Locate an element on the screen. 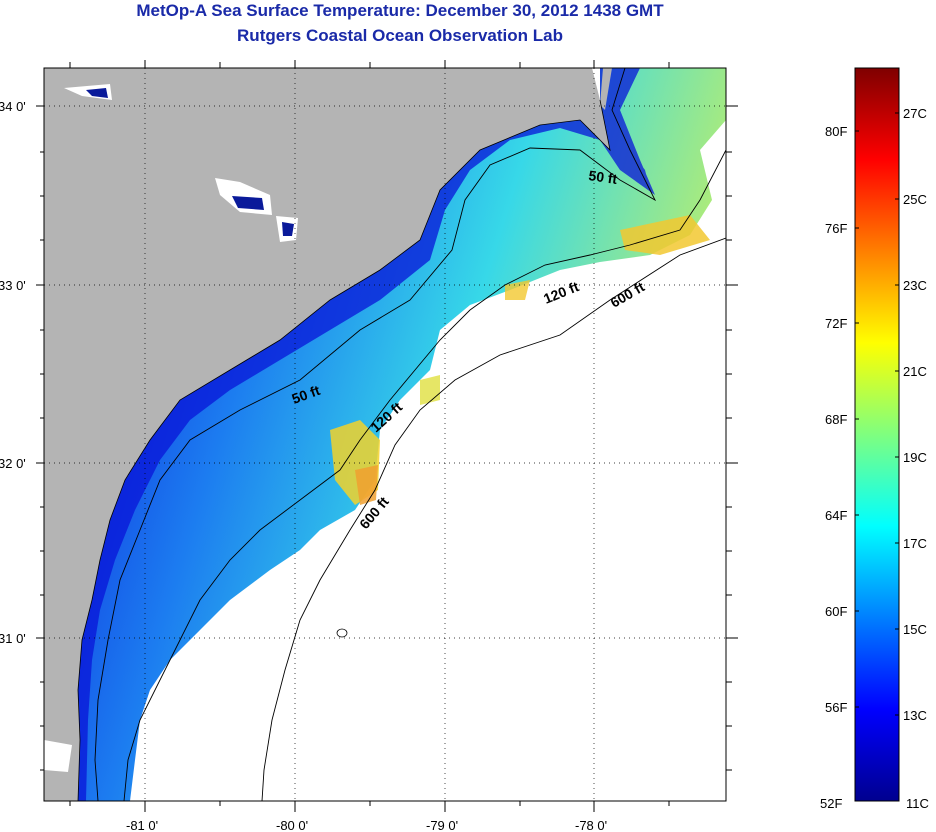  lat-label: 34 0' is located at coordinates (13, 106).